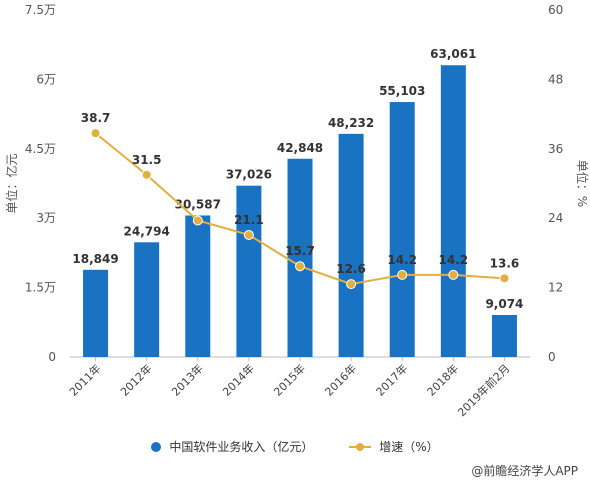  What do you see at coordinates (555, 149) in the screenshot?
I see `y2-tick-label: 36` at bounding box center [555, 149].